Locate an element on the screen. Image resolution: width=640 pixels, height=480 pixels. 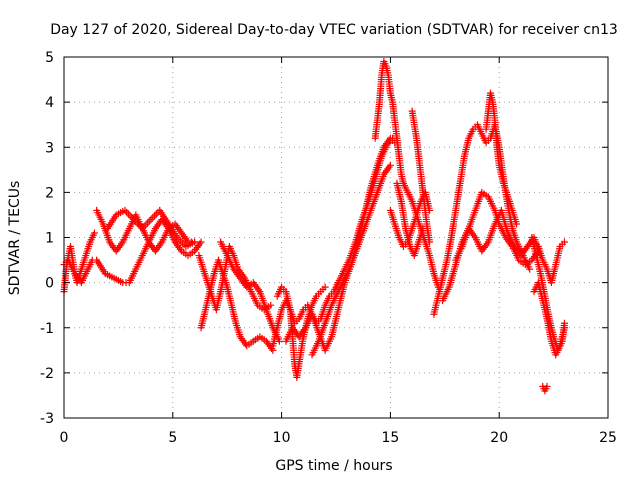
y-tick-label: -3 is located at coordinates (47, 419).